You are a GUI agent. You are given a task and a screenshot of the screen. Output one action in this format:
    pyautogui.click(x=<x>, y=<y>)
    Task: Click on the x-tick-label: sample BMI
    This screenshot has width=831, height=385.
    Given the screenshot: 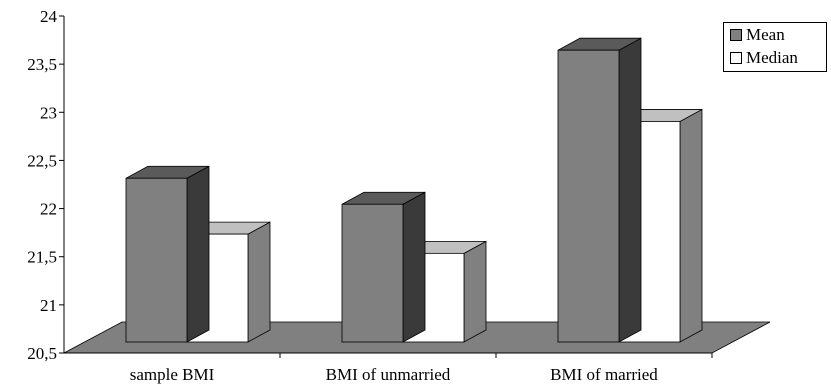 What is the action you would take?
    pyautogui.click(x=172, y=374)
    